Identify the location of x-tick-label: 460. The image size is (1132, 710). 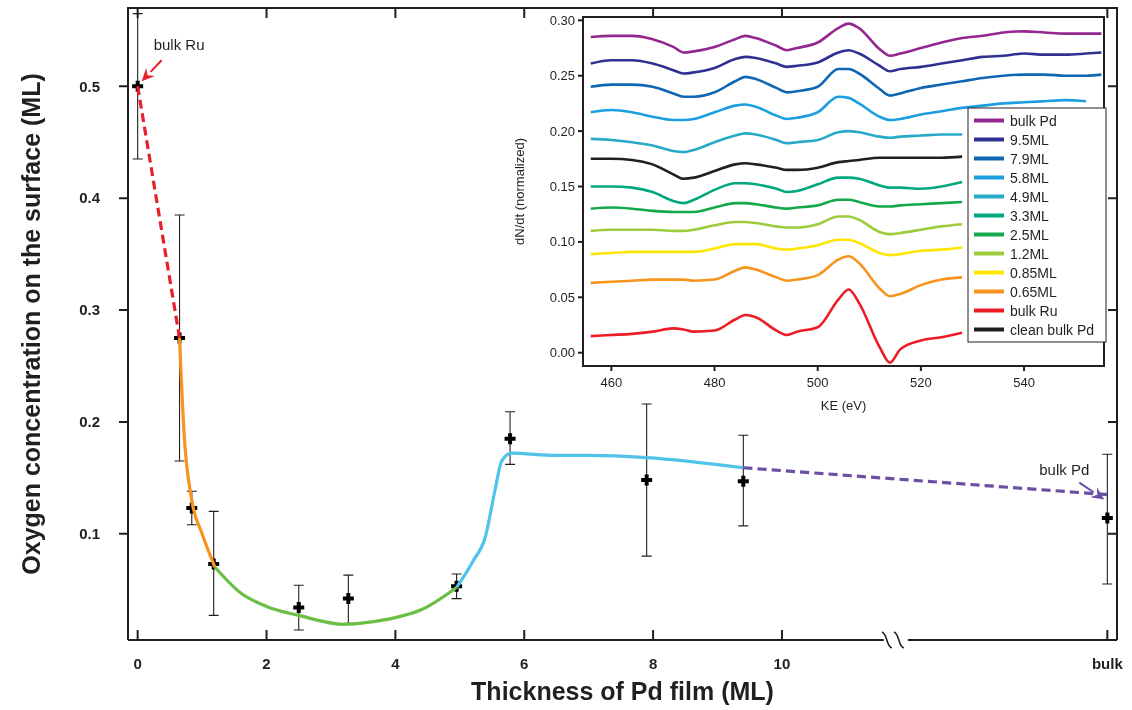
(611, 382).